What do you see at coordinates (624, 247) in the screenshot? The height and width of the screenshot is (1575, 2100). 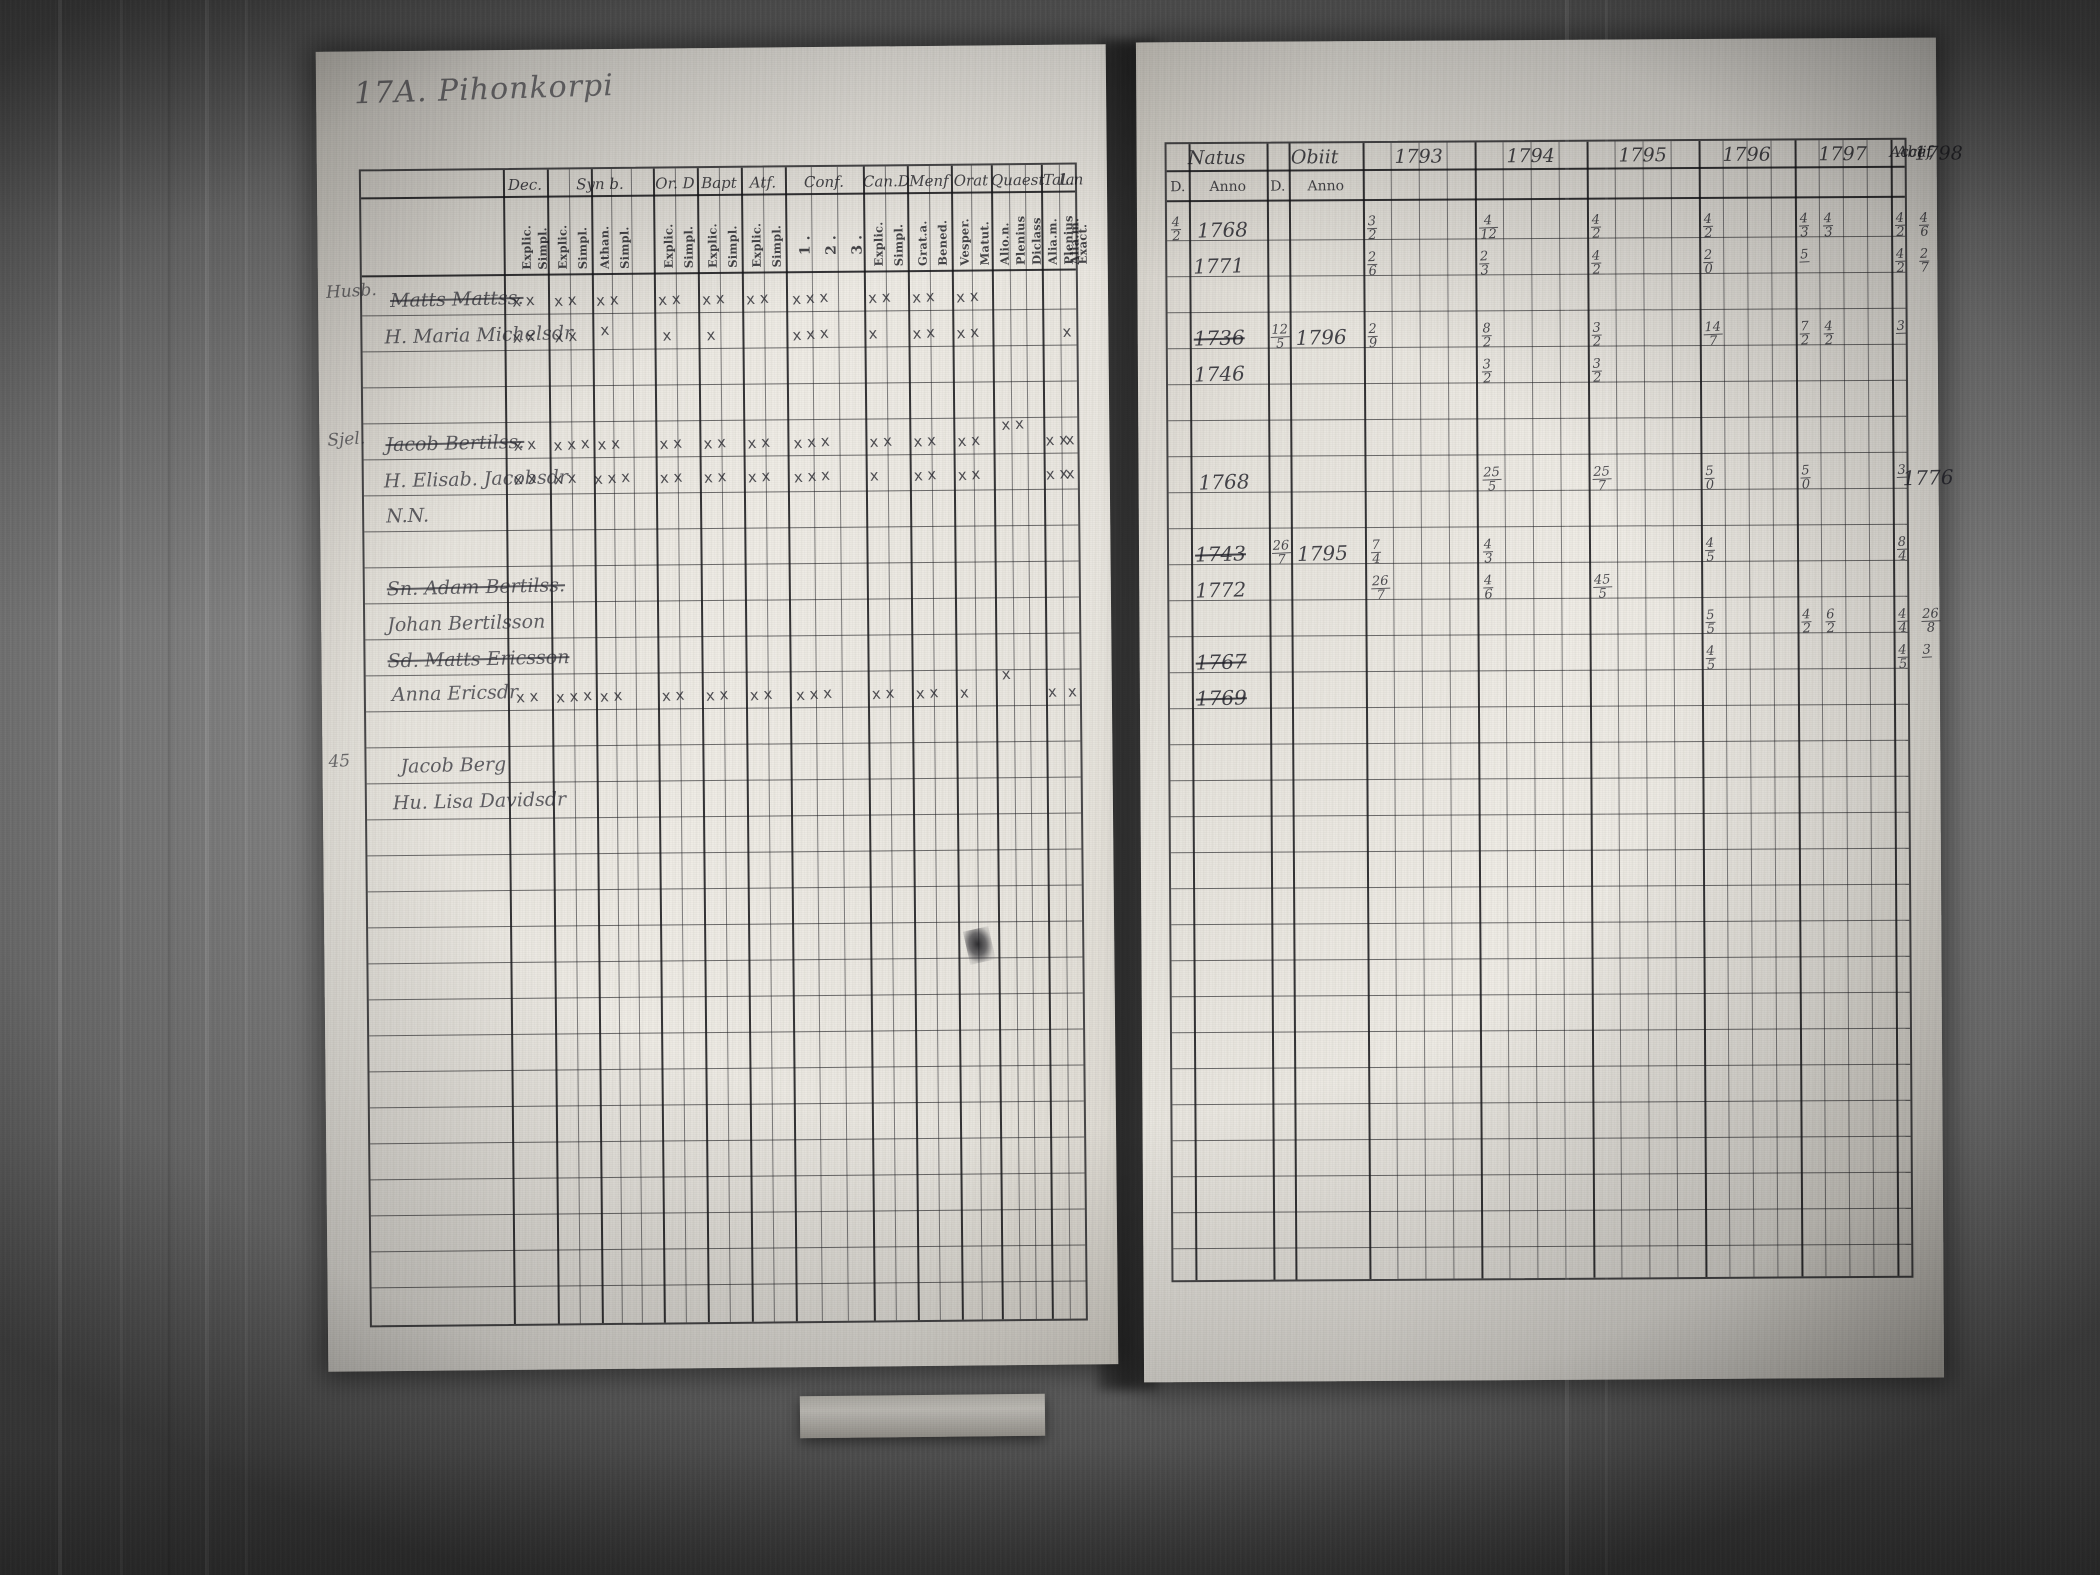 I see `subheader-synb-simpl2: Simpl.` at bounding box center [624, 247].